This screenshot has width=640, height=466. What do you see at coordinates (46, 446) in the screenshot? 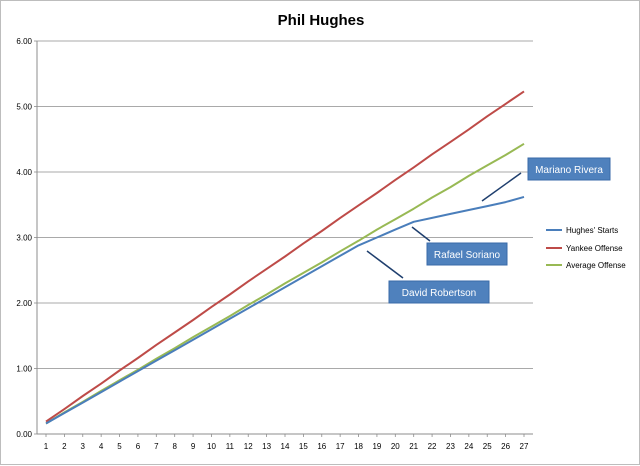
I see `x-tick-label: 1` at bounding box center [46, 446].